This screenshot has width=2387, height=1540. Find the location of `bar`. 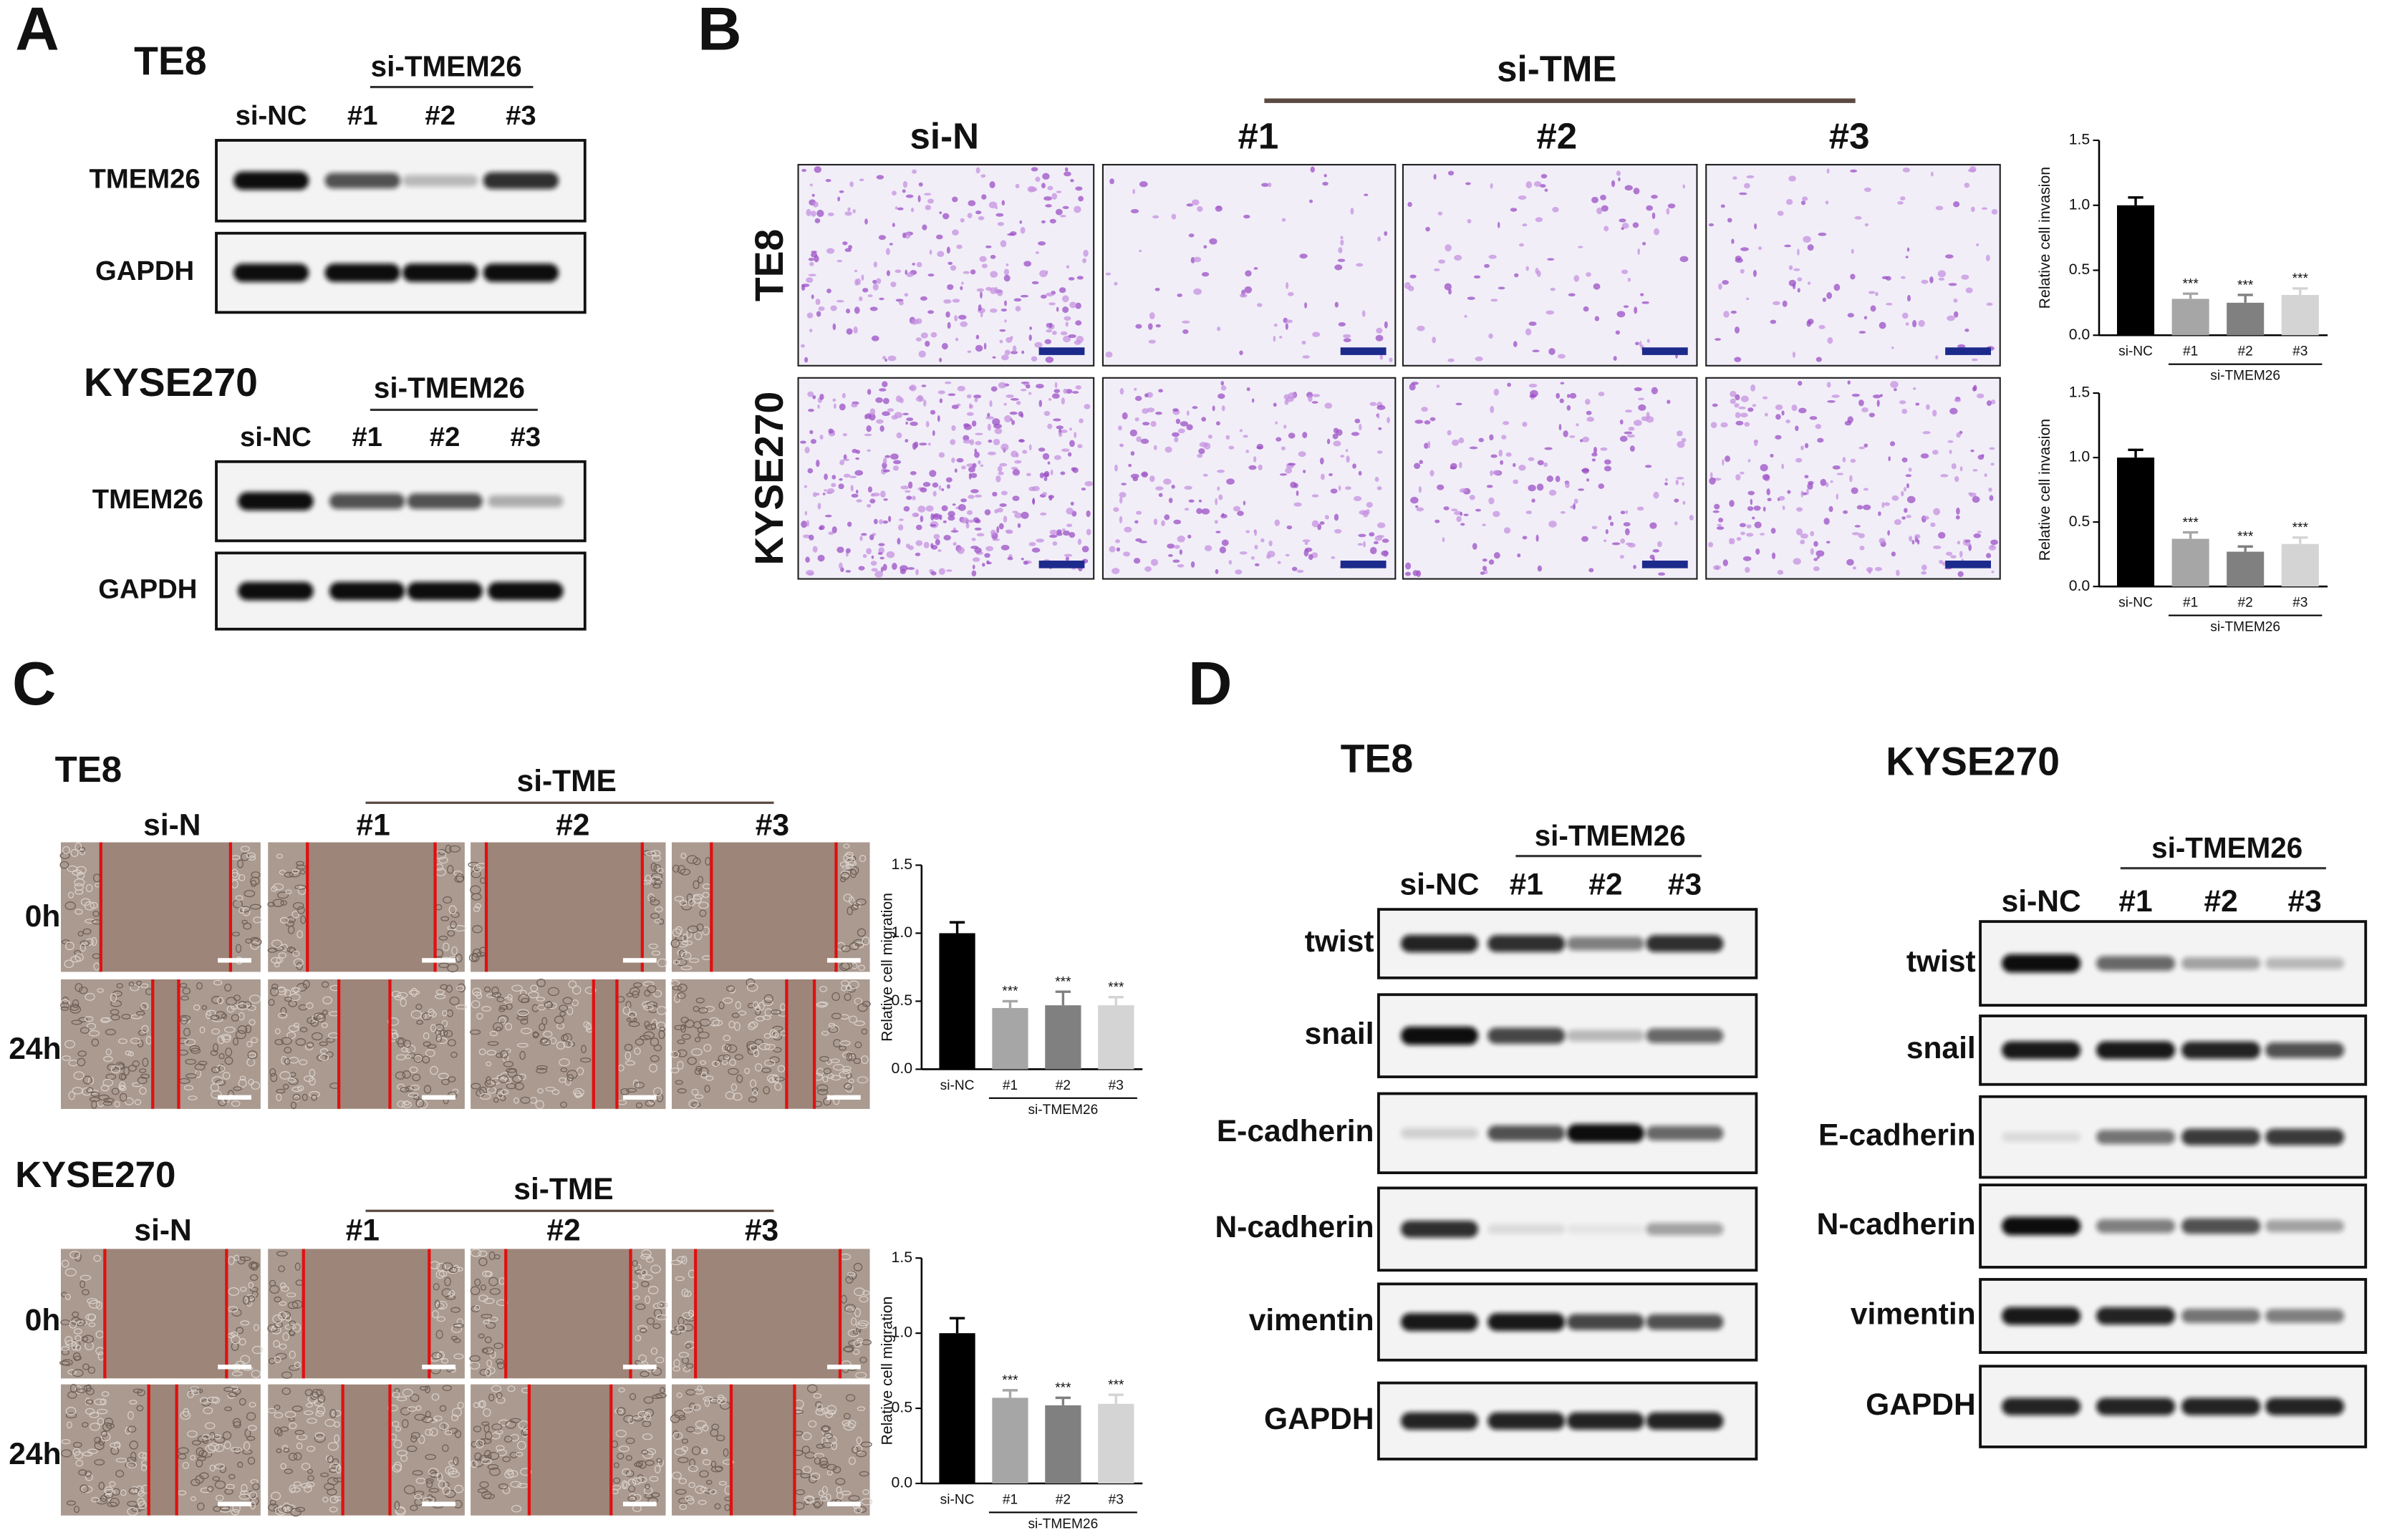

bar is located at coordinates (2300, 315).